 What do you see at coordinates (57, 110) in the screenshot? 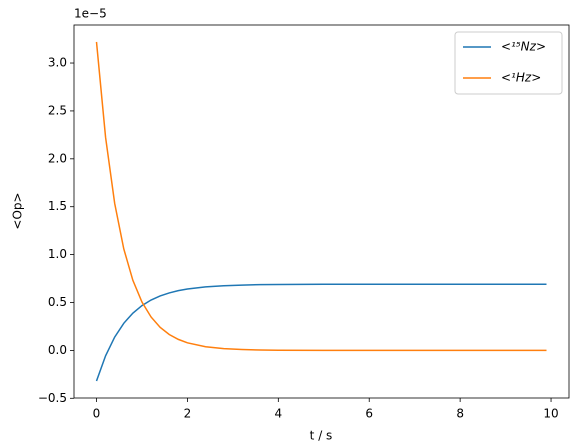
I see `y-tick-label: 2.5` at bounding box center [57, 110].